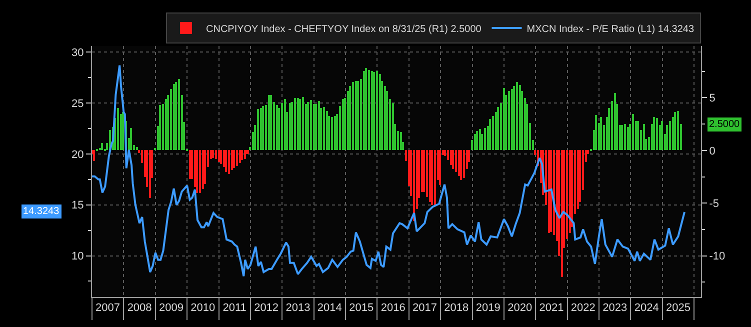  Describe the element at coordinates (583, 308) in the screenshot. I see `x-tick-label: 2022` at that location.